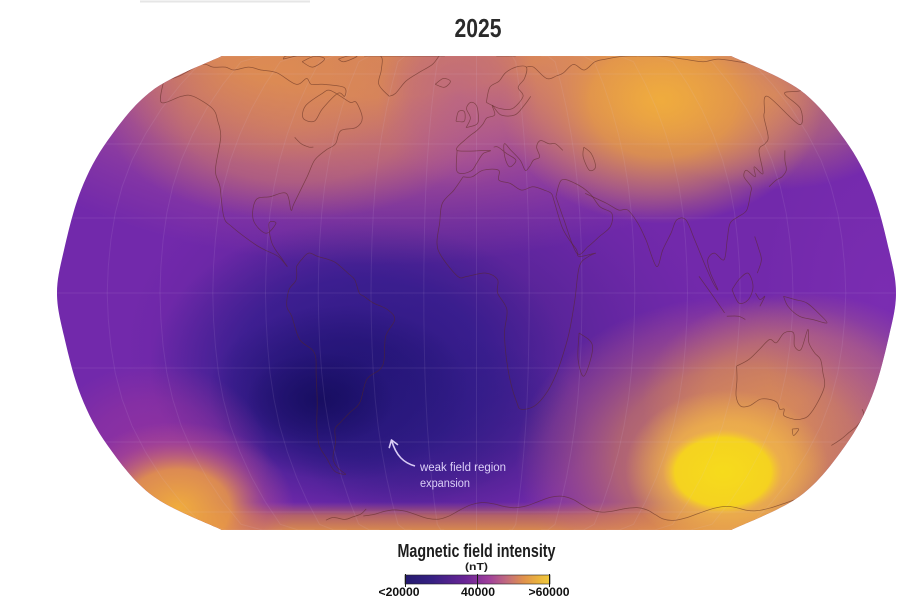 This screenshot has height=599, width=900. I want to click on svg-text: <20000, so click(399, 593).